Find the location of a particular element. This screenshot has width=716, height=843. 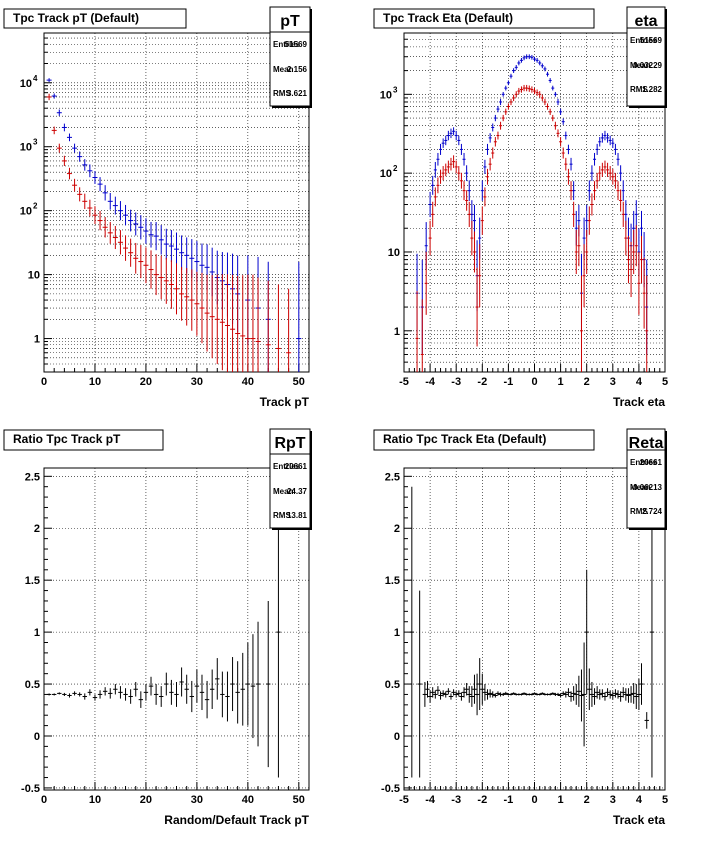

y-tick-exponent: 2 is located at coordinates (35, 206).